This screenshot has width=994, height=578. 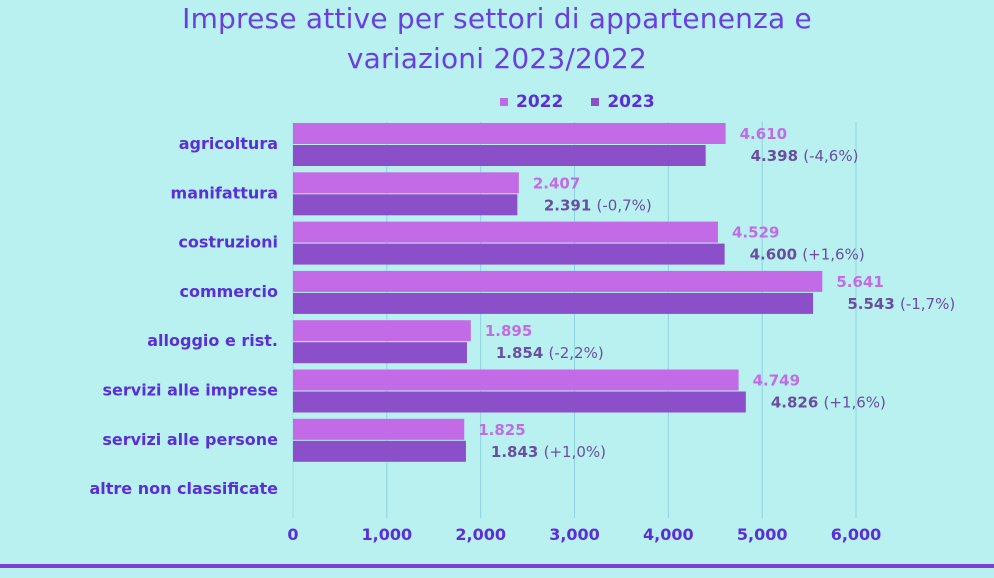 I want to click on category-label: servizi alle persone, so click(x=190, y=439).